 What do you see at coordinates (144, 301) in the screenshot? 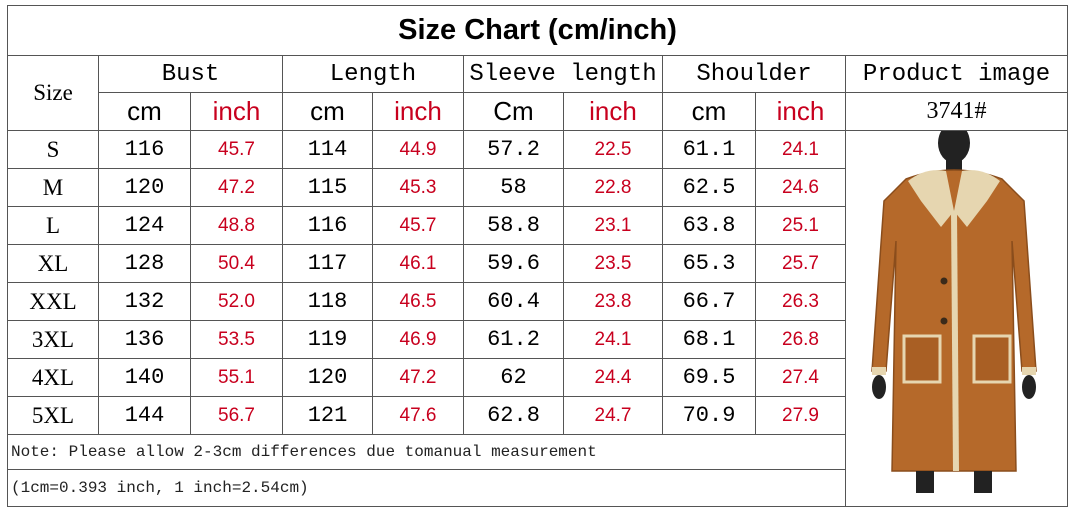
I see `cm-cell: 132` at bounding box center [144, 301].